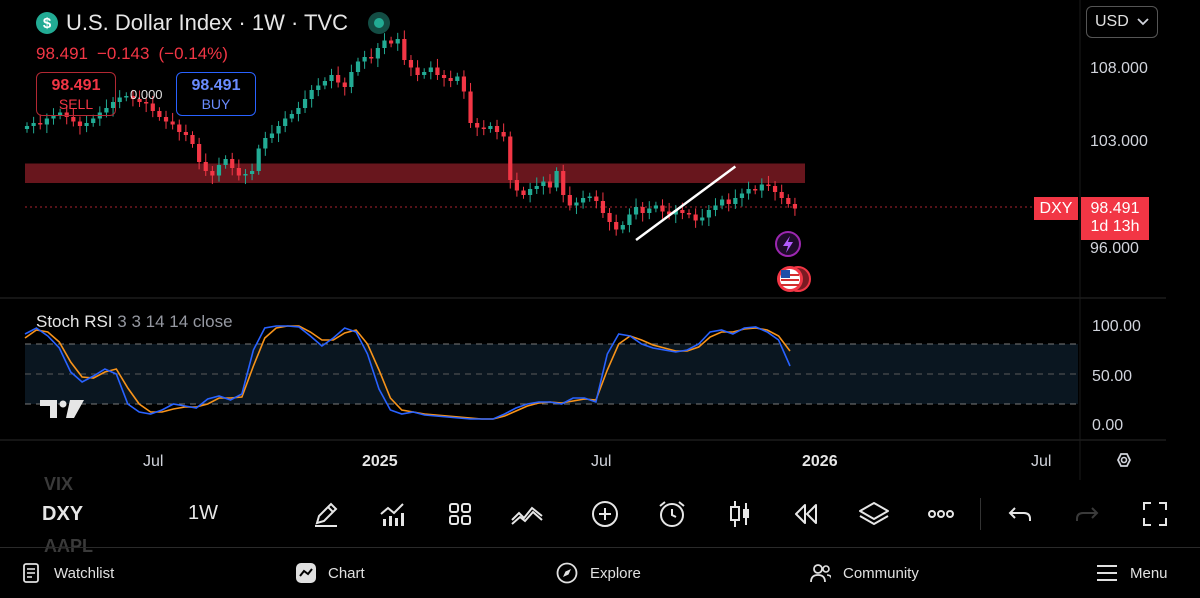 The height and width of the screenshot is (598, 1200). Describe the element at coordinates (874, 514) in the screenshot. I see `layers-icon` at that location.